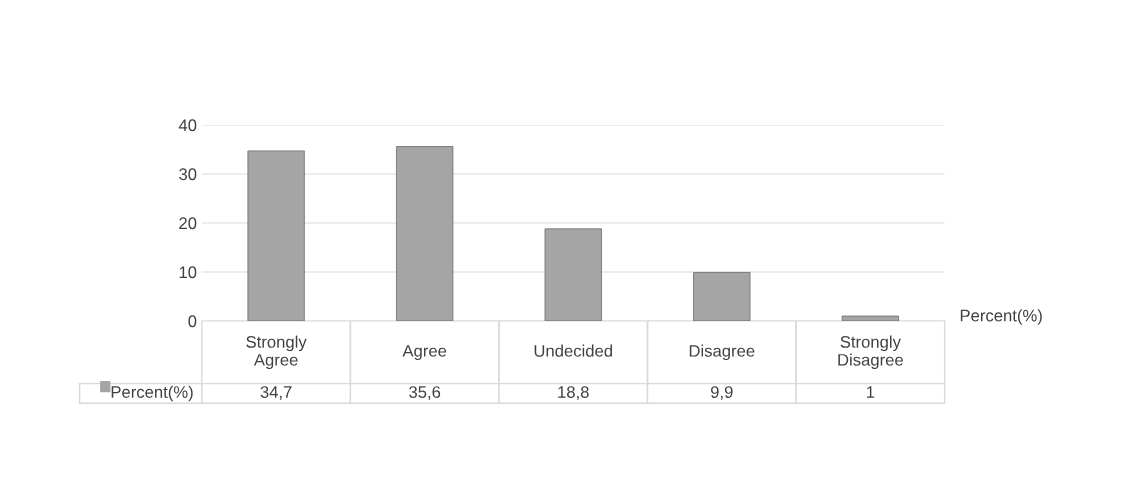  Describe the element at coordinates (276, 393) in the screenshot. I see `data-label: 34,7` at that location.